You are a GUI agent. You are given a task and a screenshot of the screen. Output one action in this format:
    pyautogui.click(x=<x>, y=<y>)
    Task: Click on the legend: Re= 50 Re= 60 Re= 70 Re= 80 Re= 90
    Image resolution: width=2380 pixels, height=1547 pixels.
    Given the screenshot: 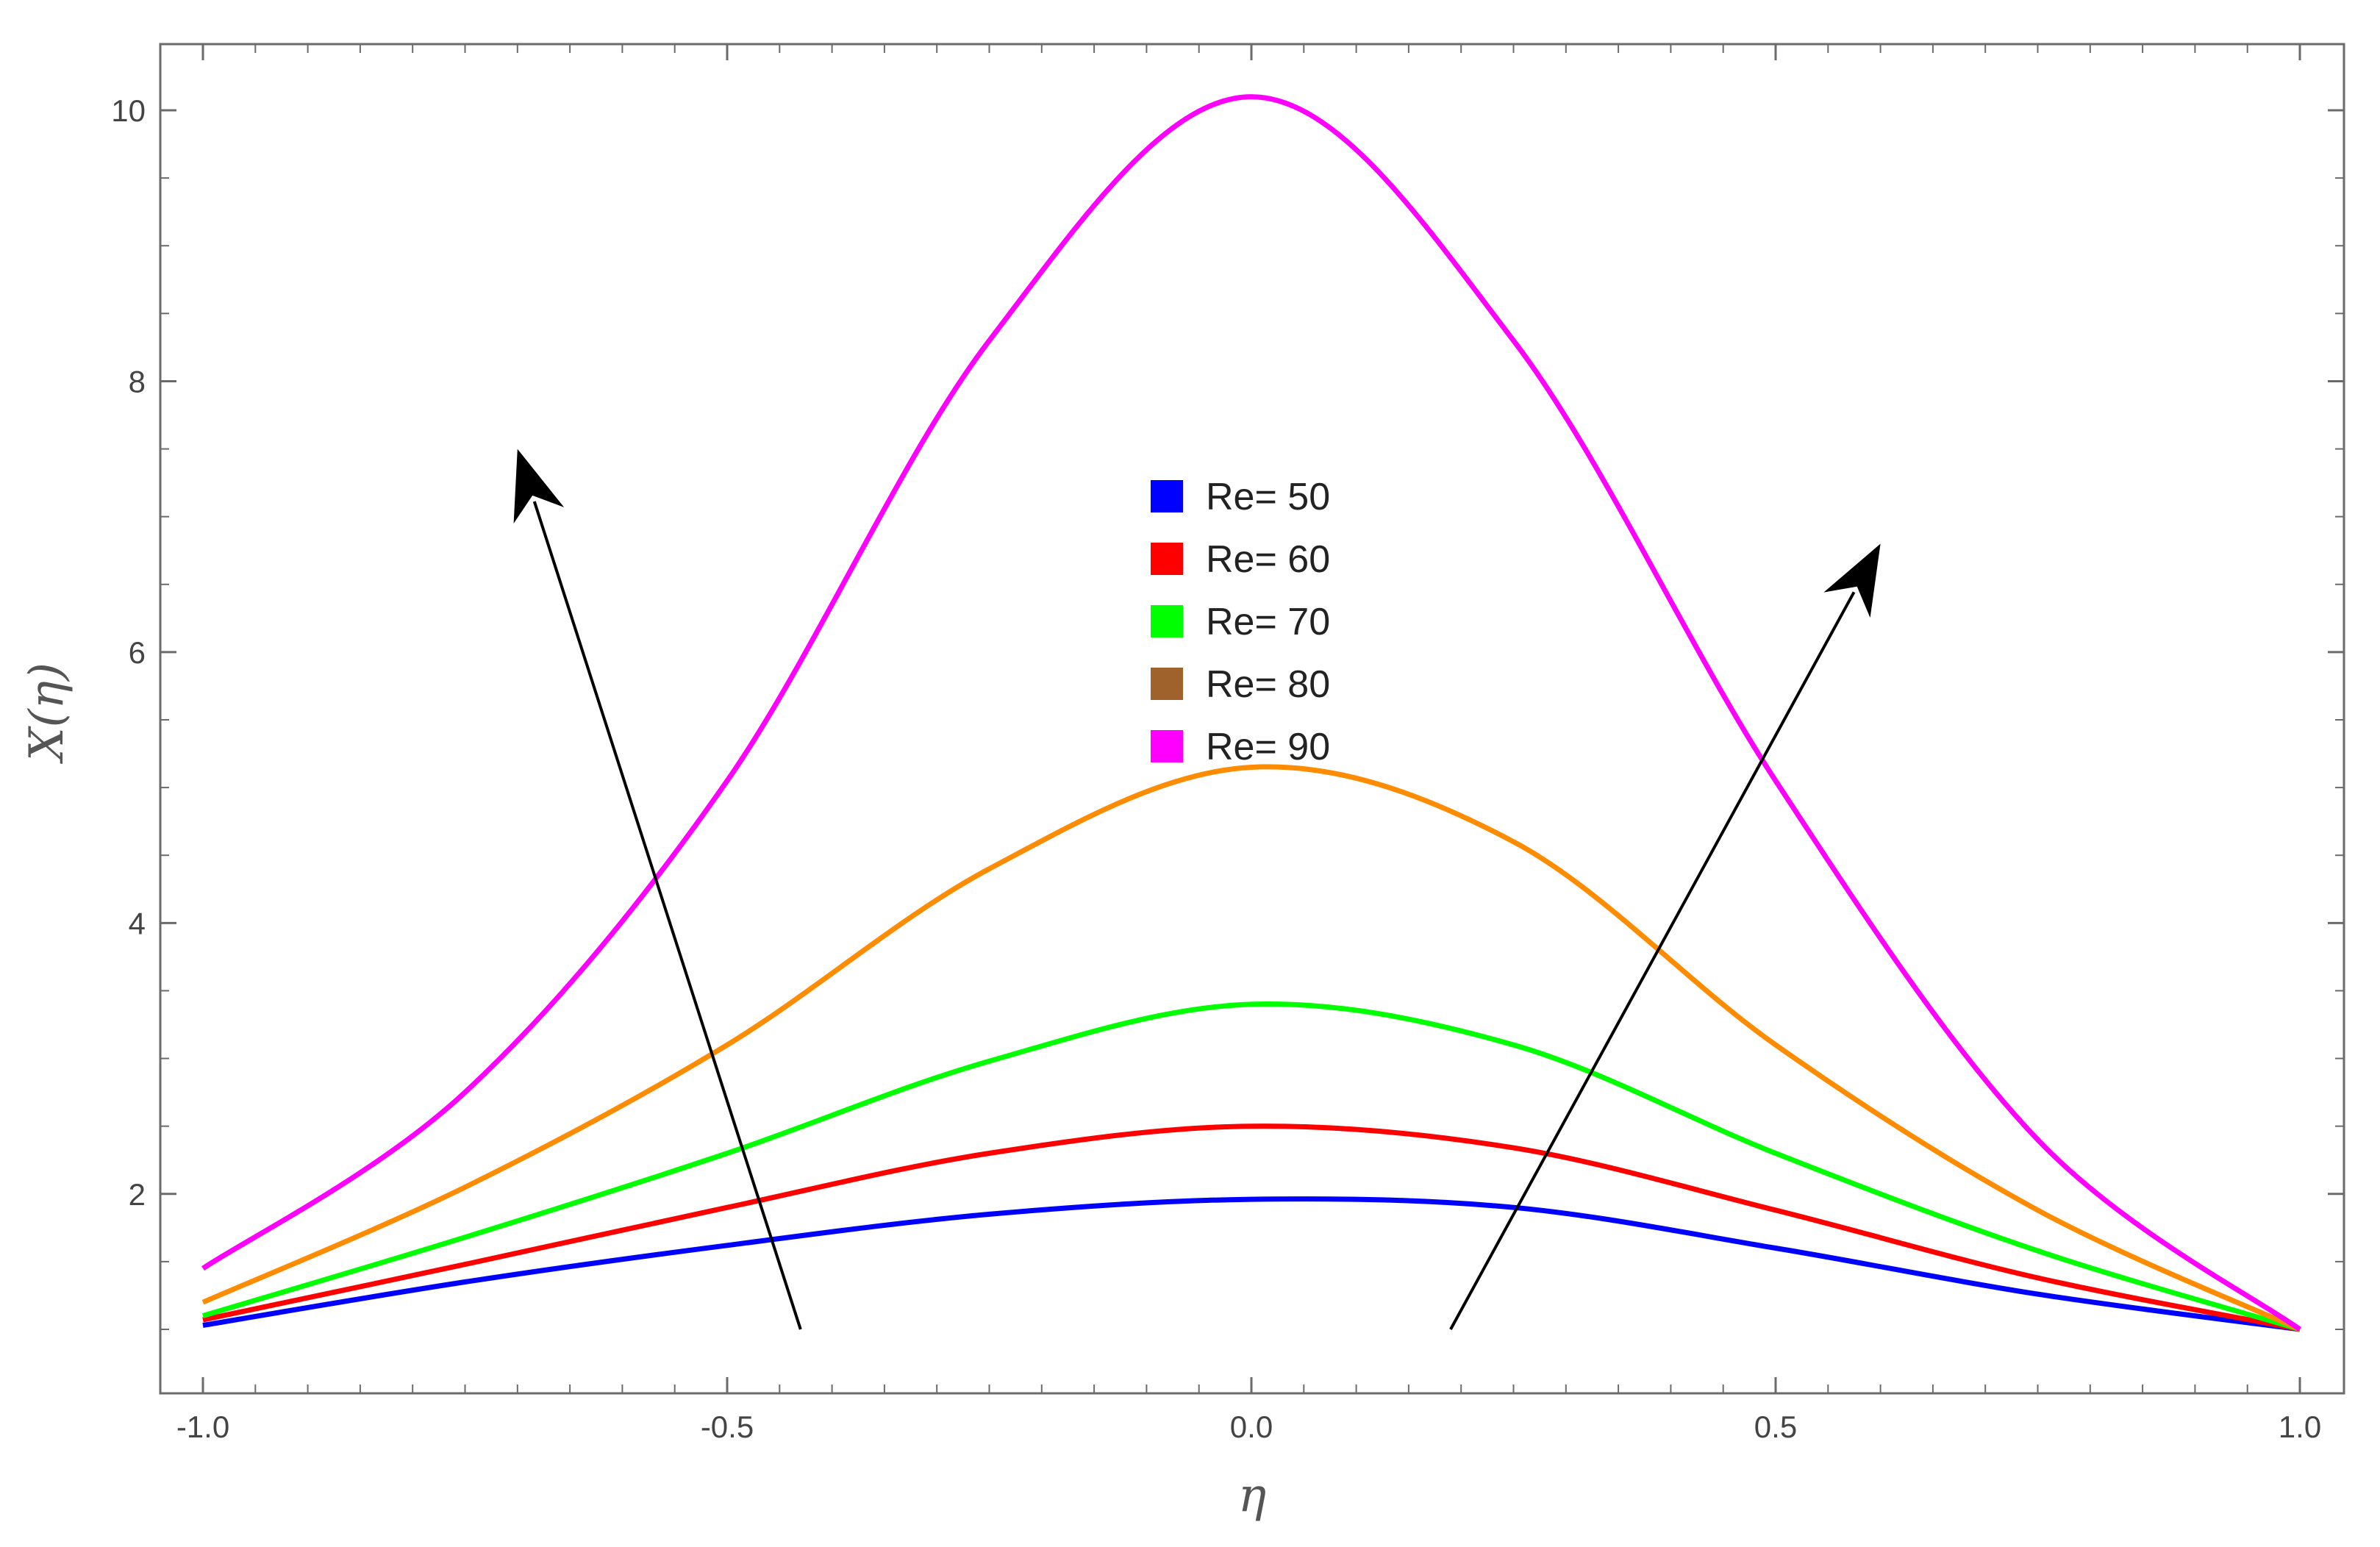 What is the action you would take?
    pyautogui.click(x=1240, y=622)
    